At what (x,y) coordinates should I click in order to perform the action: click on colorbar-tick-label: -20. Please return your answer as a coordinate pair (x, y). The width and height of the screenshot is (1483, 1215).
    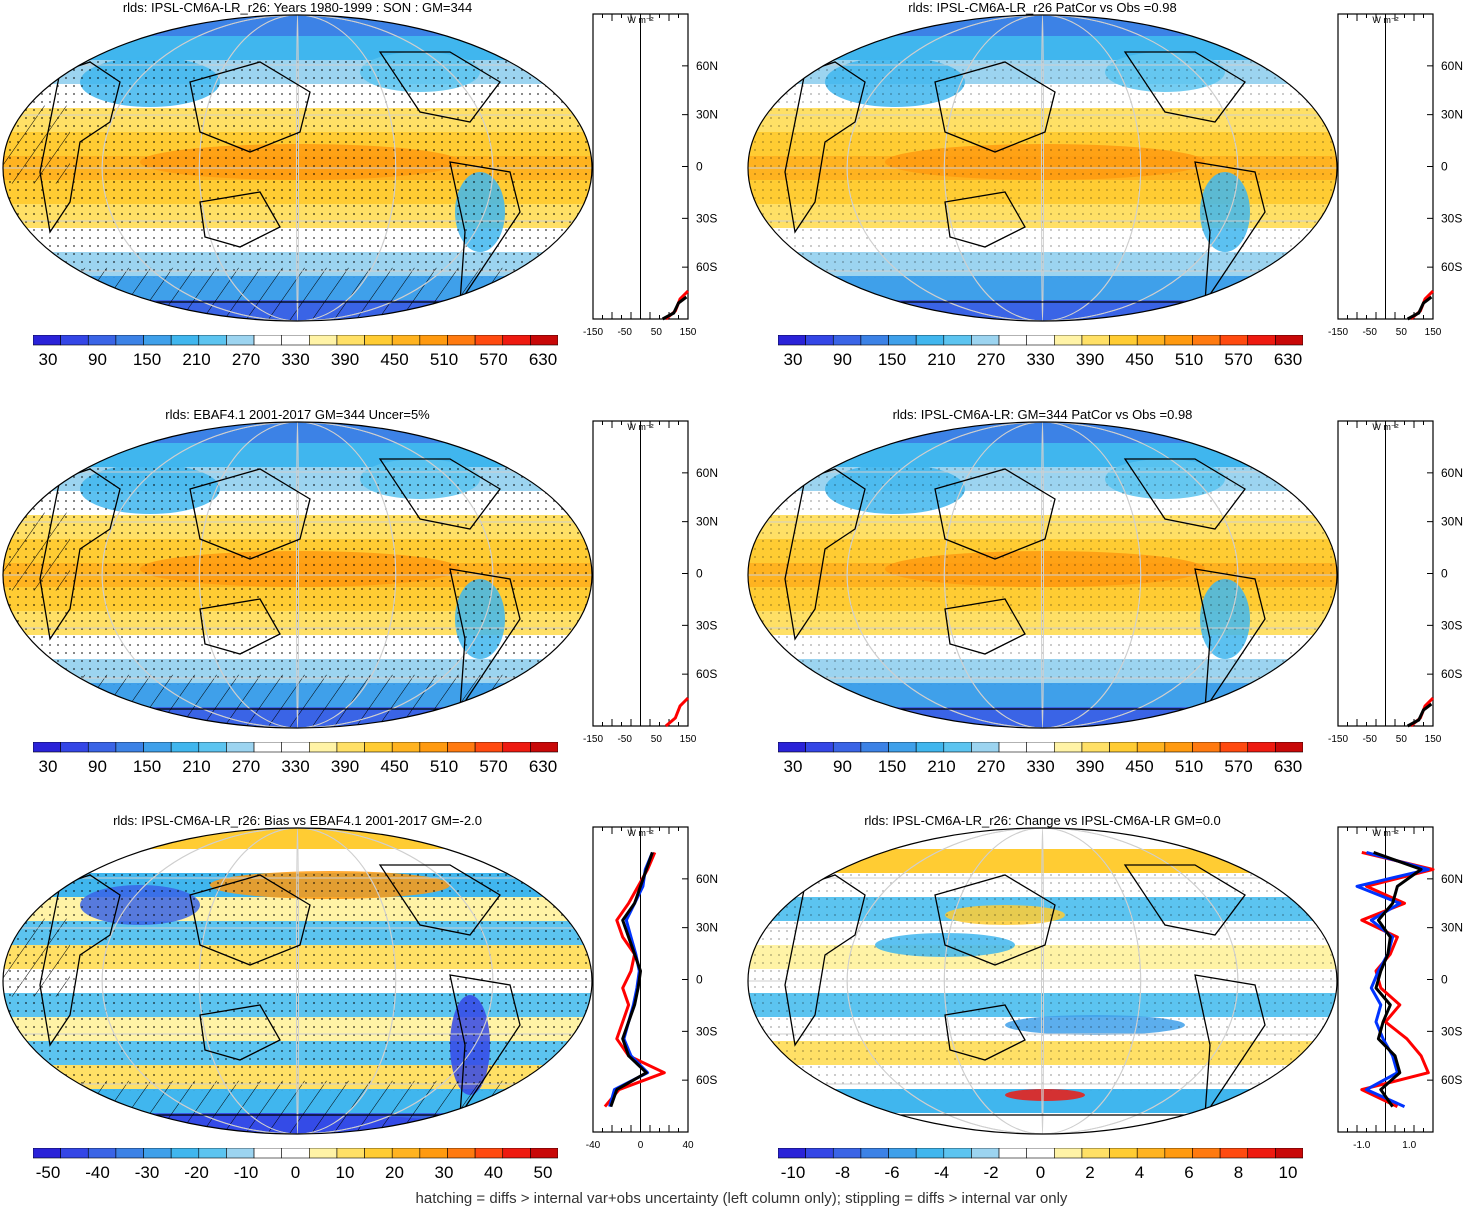
    Looking at the image, I should click on (196, 1171).